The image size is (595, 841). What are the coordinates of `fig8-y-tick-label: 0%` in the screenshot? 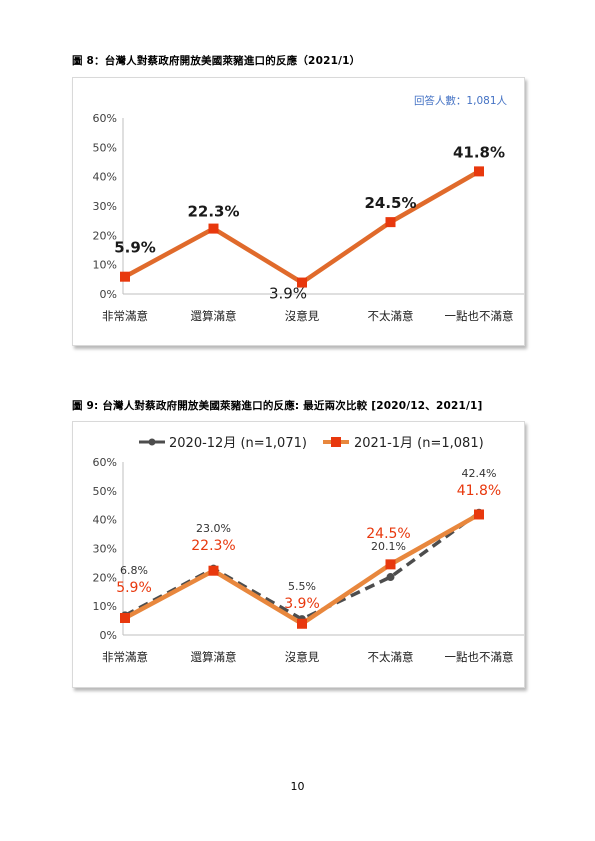 It's located at (108, 294).